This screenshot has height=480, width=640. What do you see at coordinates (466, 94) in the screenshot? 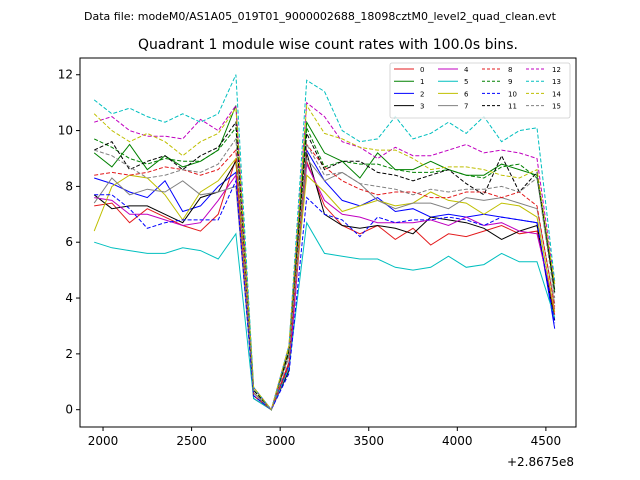
I see `legend-label-6: 6` at bounding box center [466, 94].